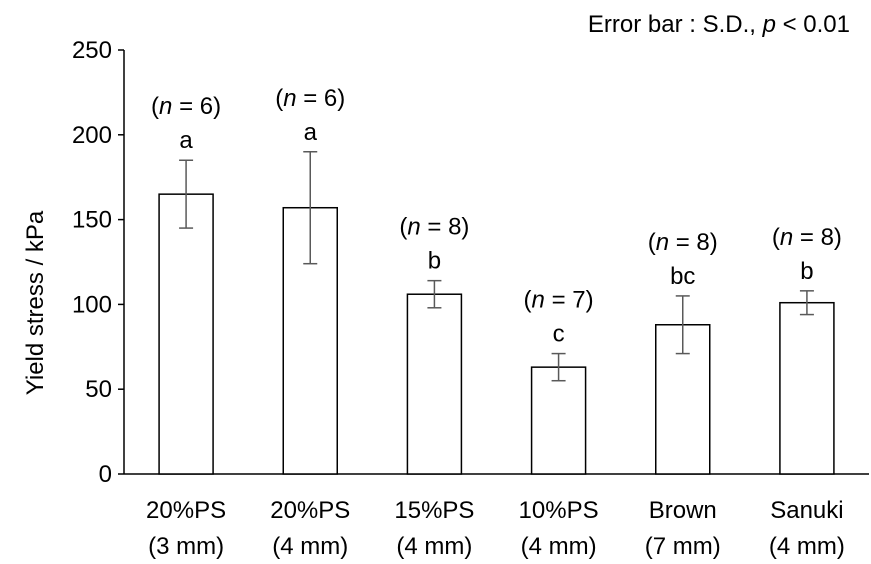 The height and width of the screenshot is (564, 871). I want to click on group-letter: c, so click(559, 334).